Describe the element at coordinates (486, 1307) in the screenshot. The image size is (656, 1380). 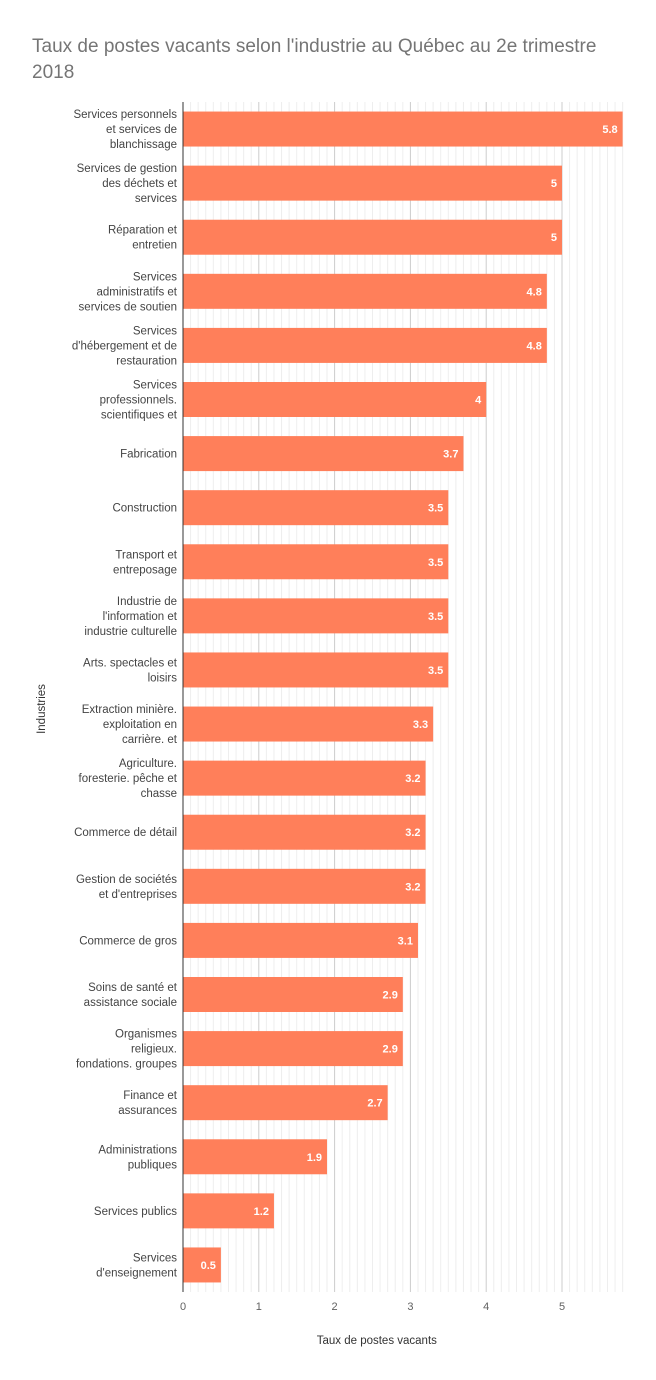
I see `x-tick-label: 4` at that location.